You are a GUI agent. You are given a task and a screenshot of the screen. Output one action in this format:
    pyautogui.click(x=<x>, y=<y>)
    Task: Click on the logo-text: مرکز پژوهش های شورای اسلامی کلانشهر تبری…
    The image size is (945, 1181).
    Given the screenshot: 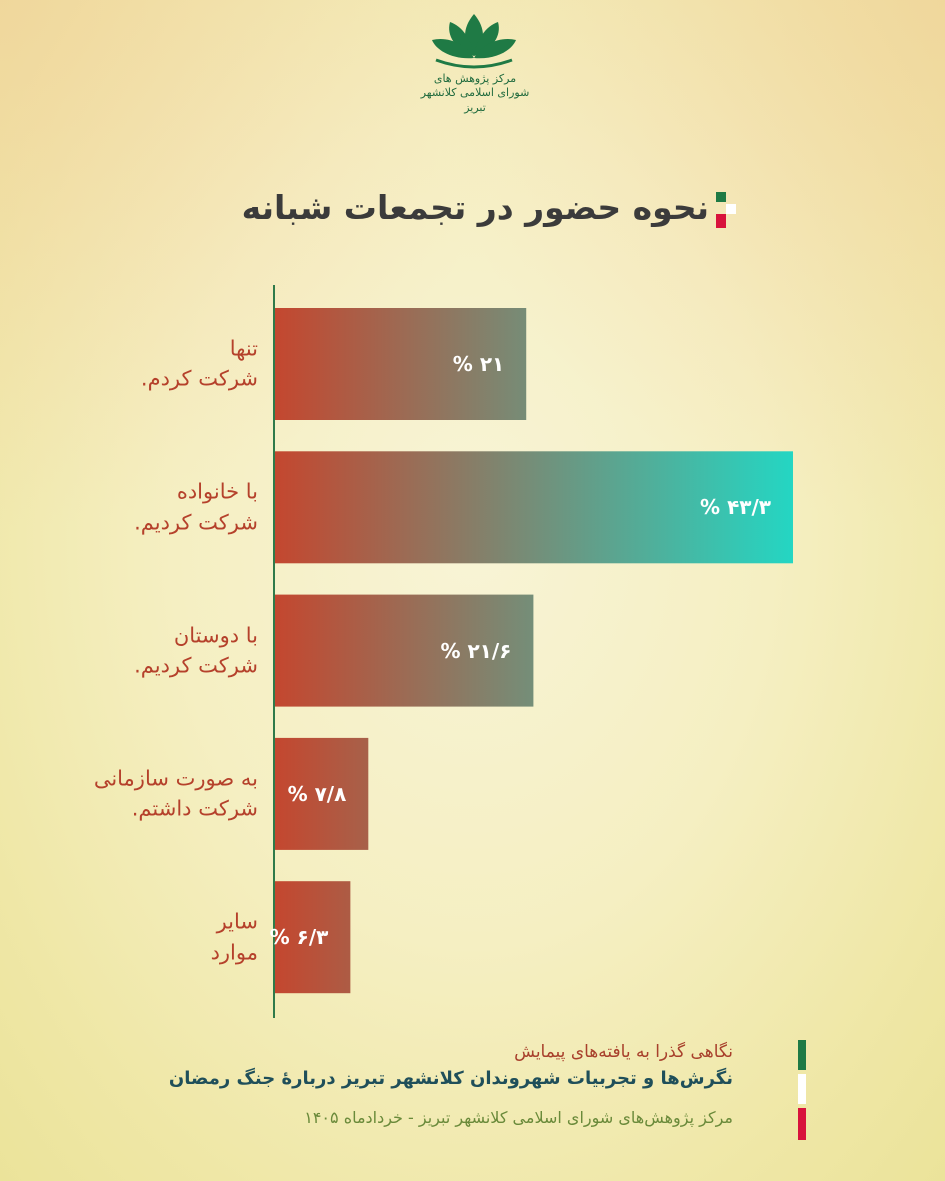 What is the action you would take?
    pyautogui.click(x=475, y=93)
    